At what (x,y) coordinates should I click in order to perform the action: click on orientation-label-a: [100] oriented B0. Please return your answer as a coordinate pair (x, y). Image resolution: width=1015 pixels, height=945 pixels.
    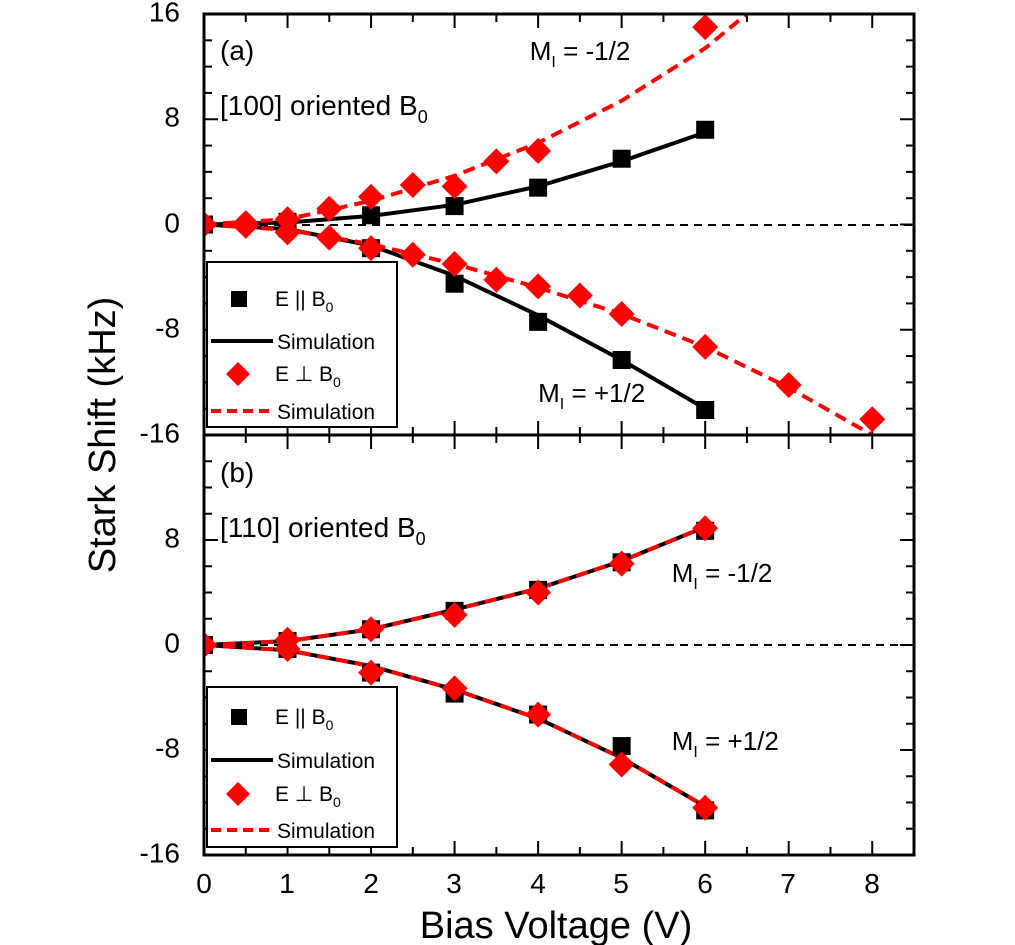
    Looking at the image, I should click on (324, 108).